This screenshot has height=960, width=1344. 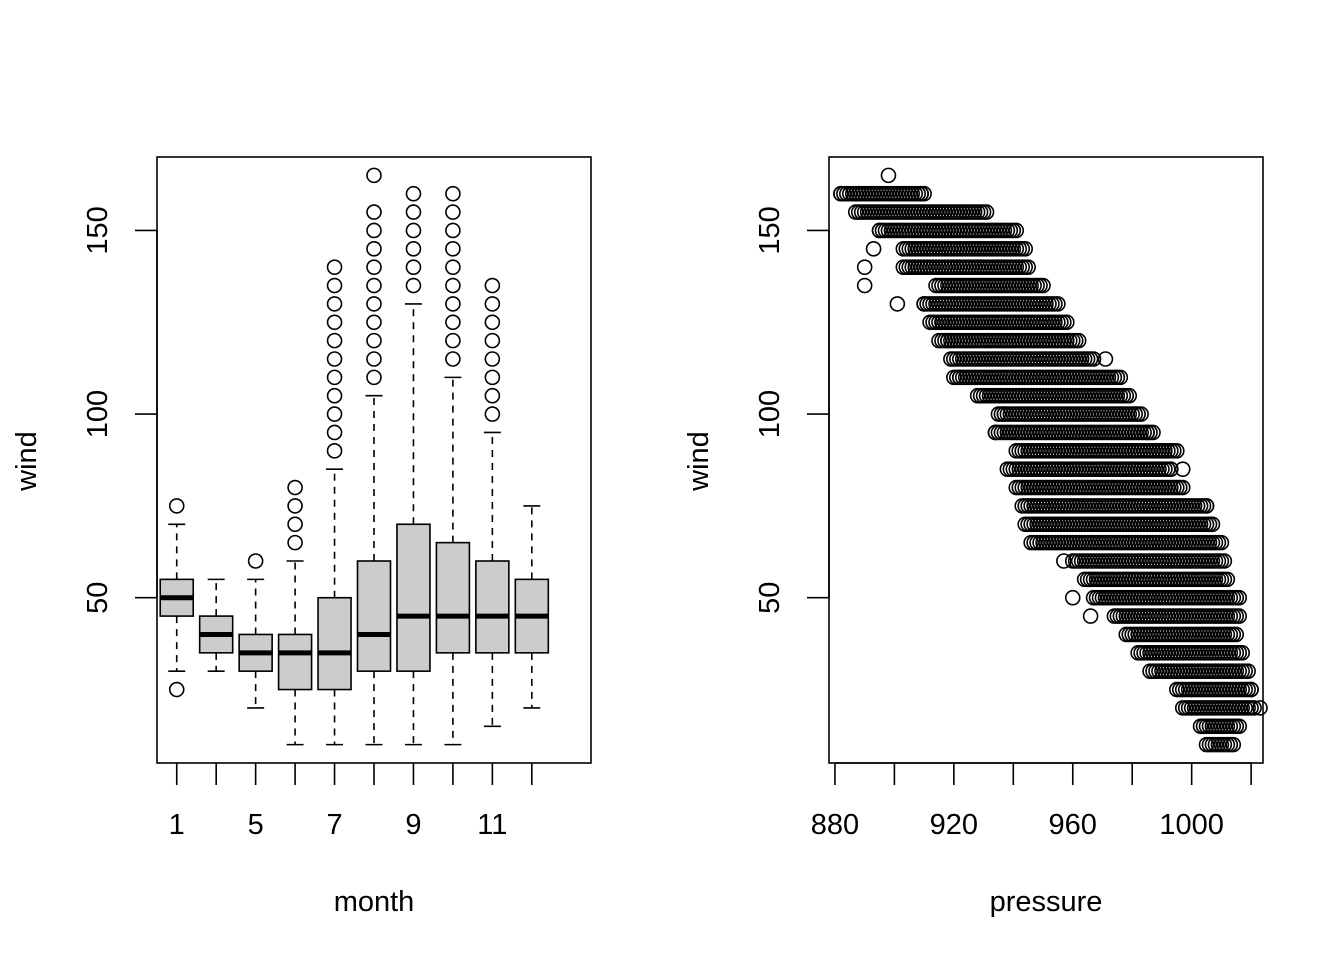 What do you see at coordinates (770, 598) in the screenshot?
I see `scatter-y-tick-label: 50` at bounding box center [770, 598].